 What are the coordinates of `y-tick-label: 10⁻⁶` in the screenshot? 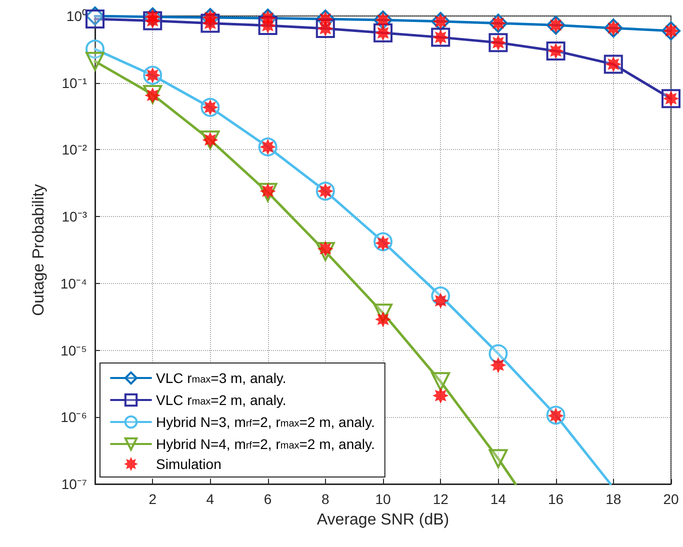 It's located at (73, 417).